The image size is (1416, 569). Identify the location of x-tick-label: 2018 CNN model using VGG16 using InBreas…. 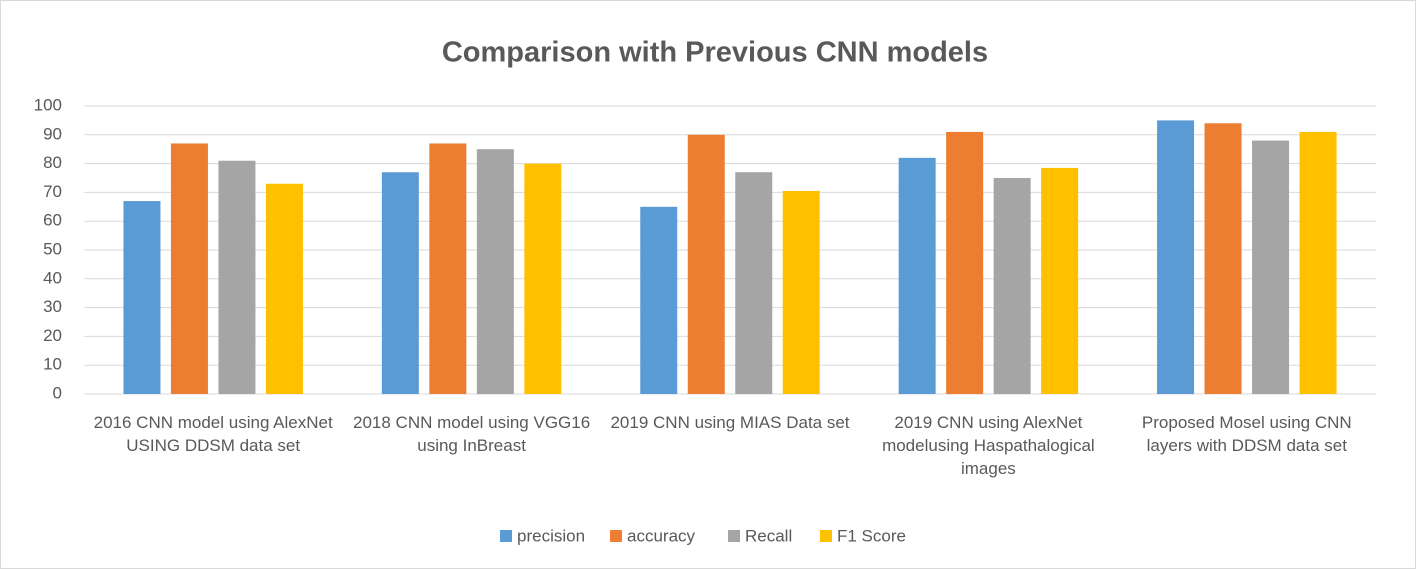
(472, 434).